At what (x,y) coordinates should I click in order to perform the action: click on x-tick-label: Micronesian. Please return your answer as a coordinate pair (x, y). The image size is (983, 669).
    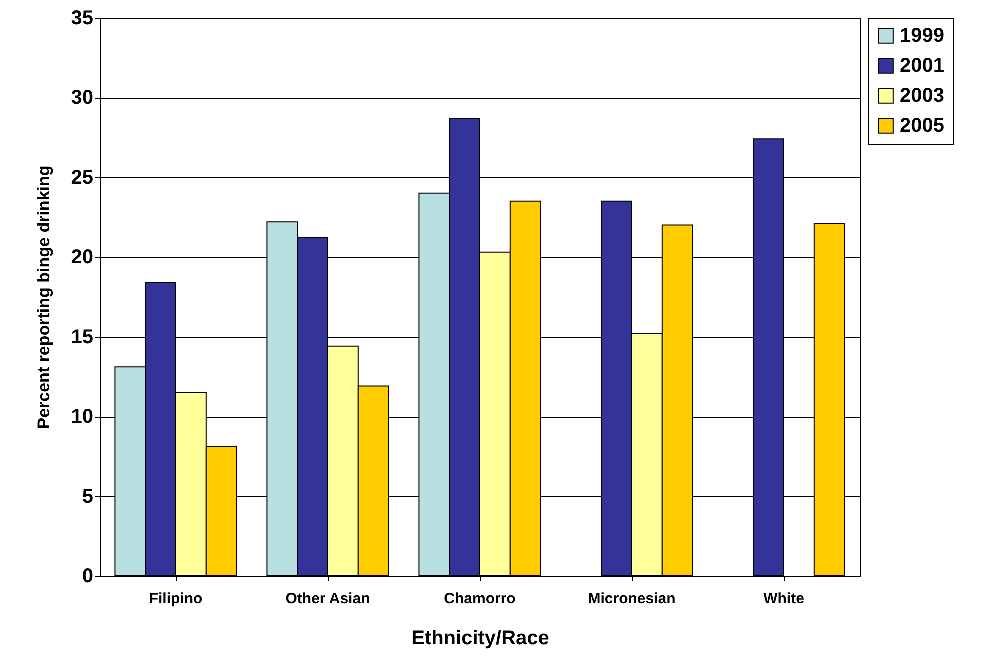
    Looking at the image, I should click on (632, 599).